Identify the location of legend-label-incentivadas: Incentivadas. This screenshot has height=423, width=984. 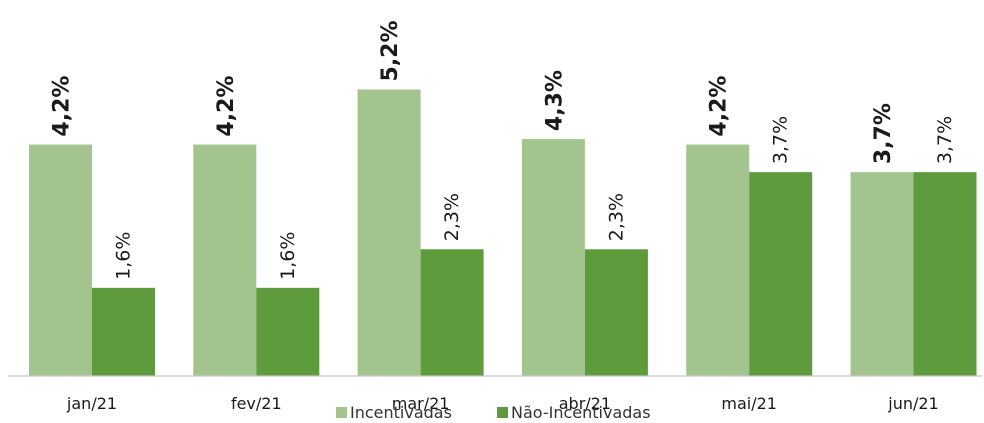
(401, 412).